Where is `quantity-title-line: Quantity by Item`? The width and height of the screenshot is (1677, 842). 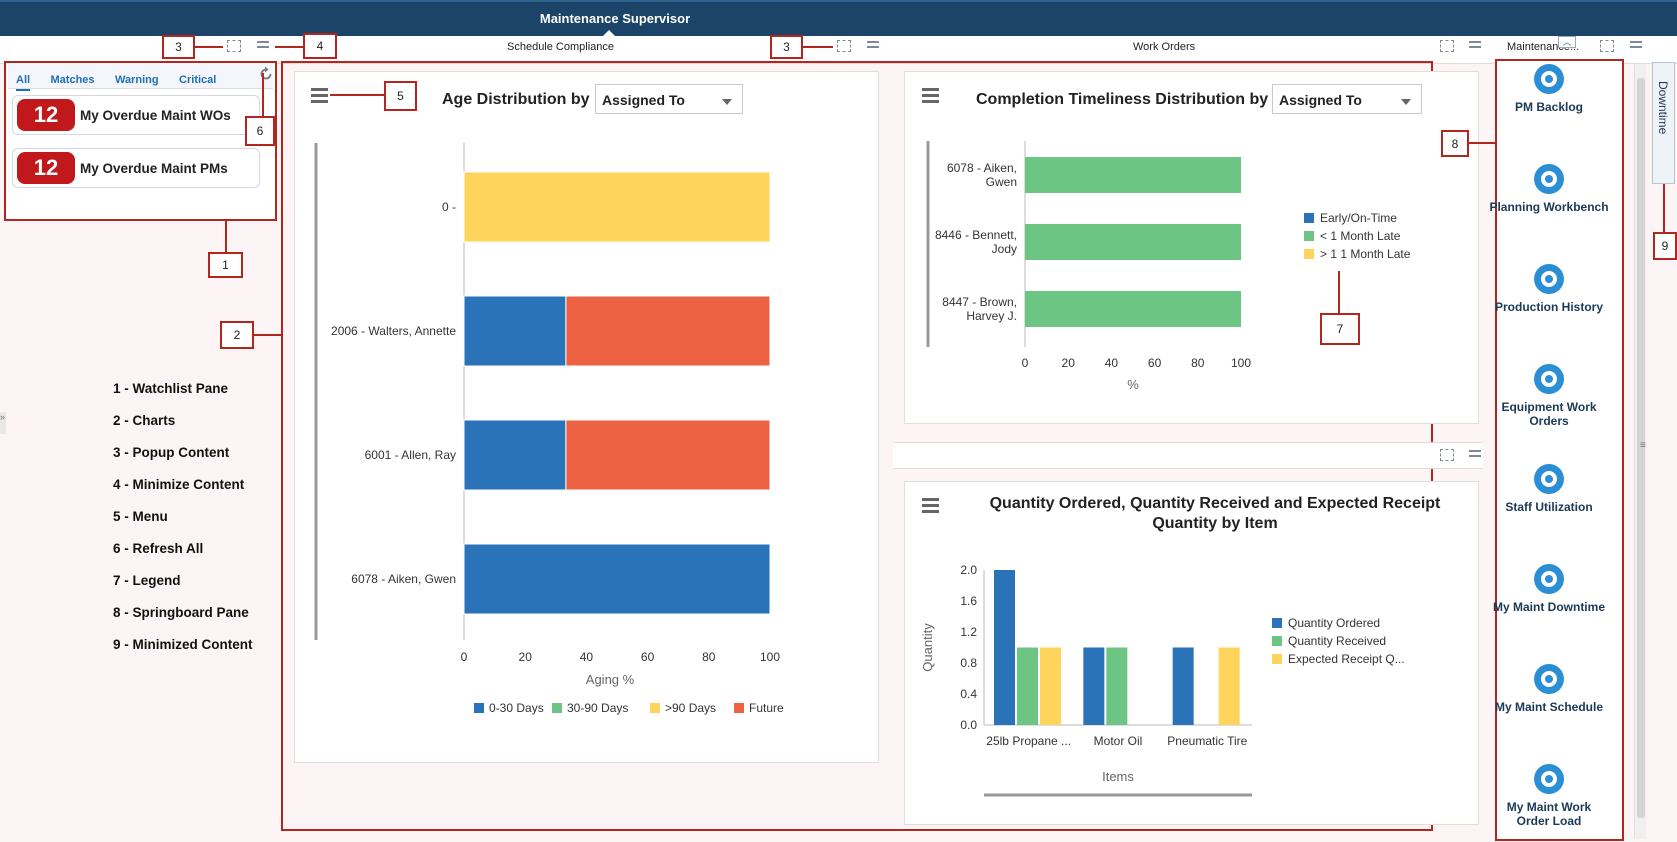 quantity-title-line: Quantity by Item is located at coordinates (1215, 523).